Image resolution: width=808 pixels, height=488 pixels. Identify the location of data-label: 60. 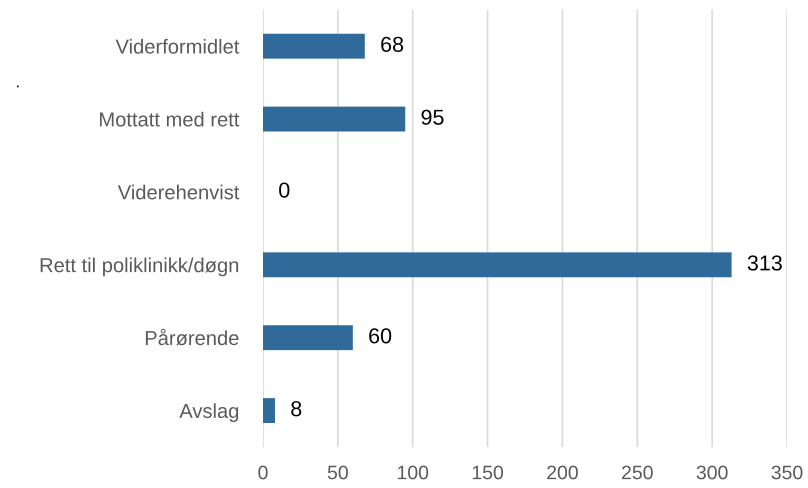
(380, 336).